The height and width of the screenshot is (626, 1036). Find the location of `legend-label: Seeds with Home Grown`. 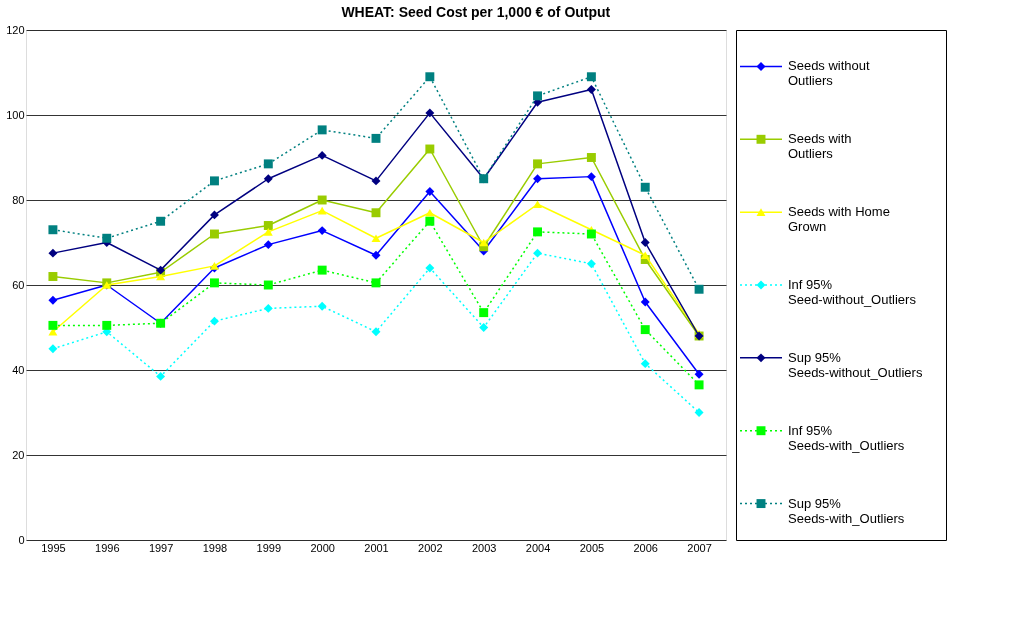

legend-label: Seeds with Home Grown is located at coordinates (839, 219).